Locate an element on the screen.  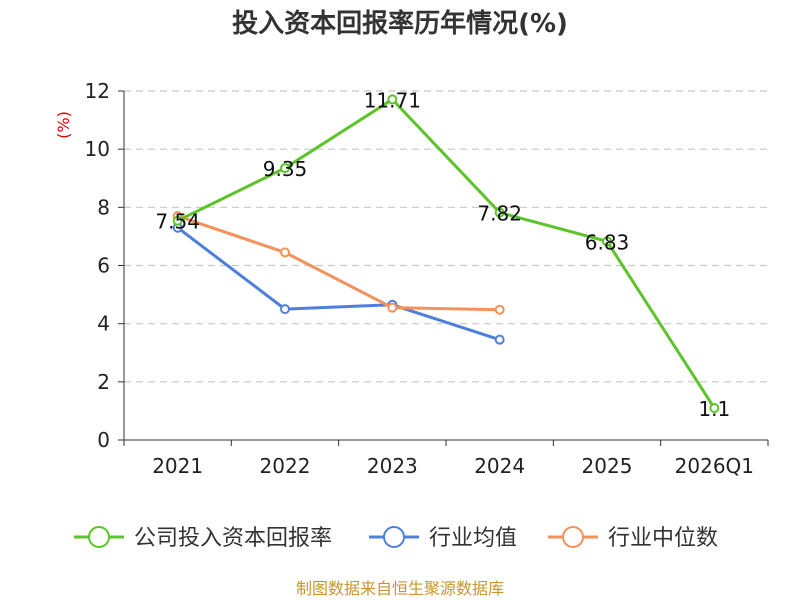
x-tick-label: 2026Q1 is located at coordinates (714, 466).